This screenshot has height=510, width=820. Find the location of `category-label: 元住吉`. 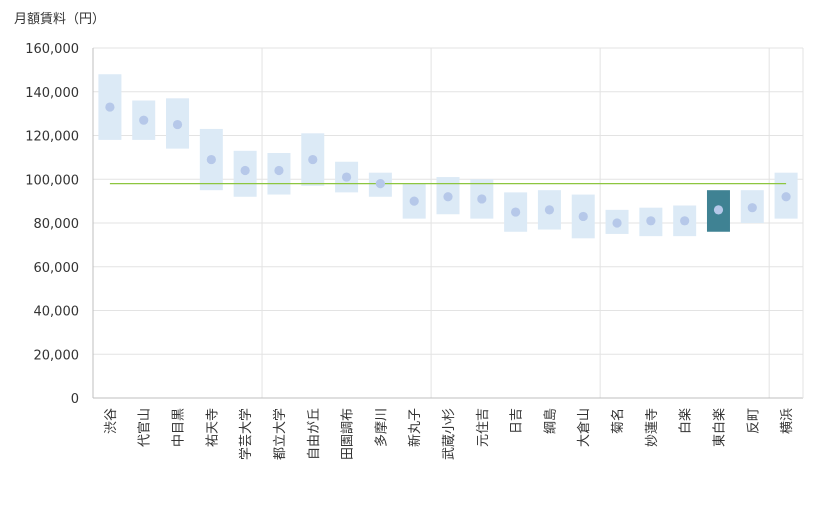

category-label: 元住吉 is located at coordinates (483, 427).